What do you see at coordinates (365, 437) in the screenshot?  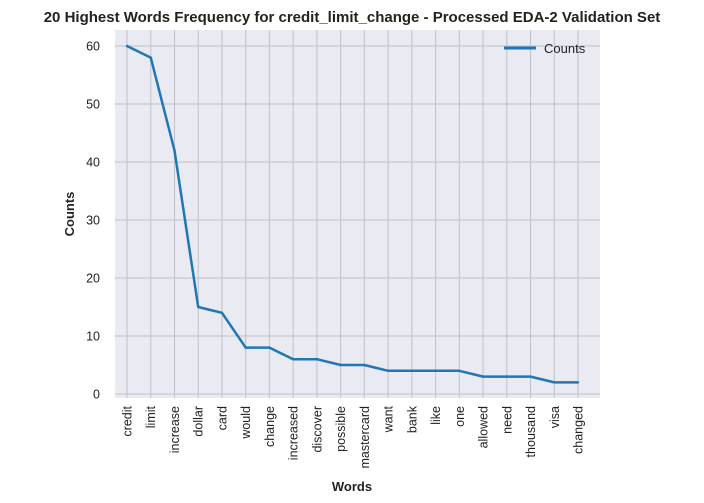 I see `x-tick-label: mastercard` at bounding box center [365, 437].